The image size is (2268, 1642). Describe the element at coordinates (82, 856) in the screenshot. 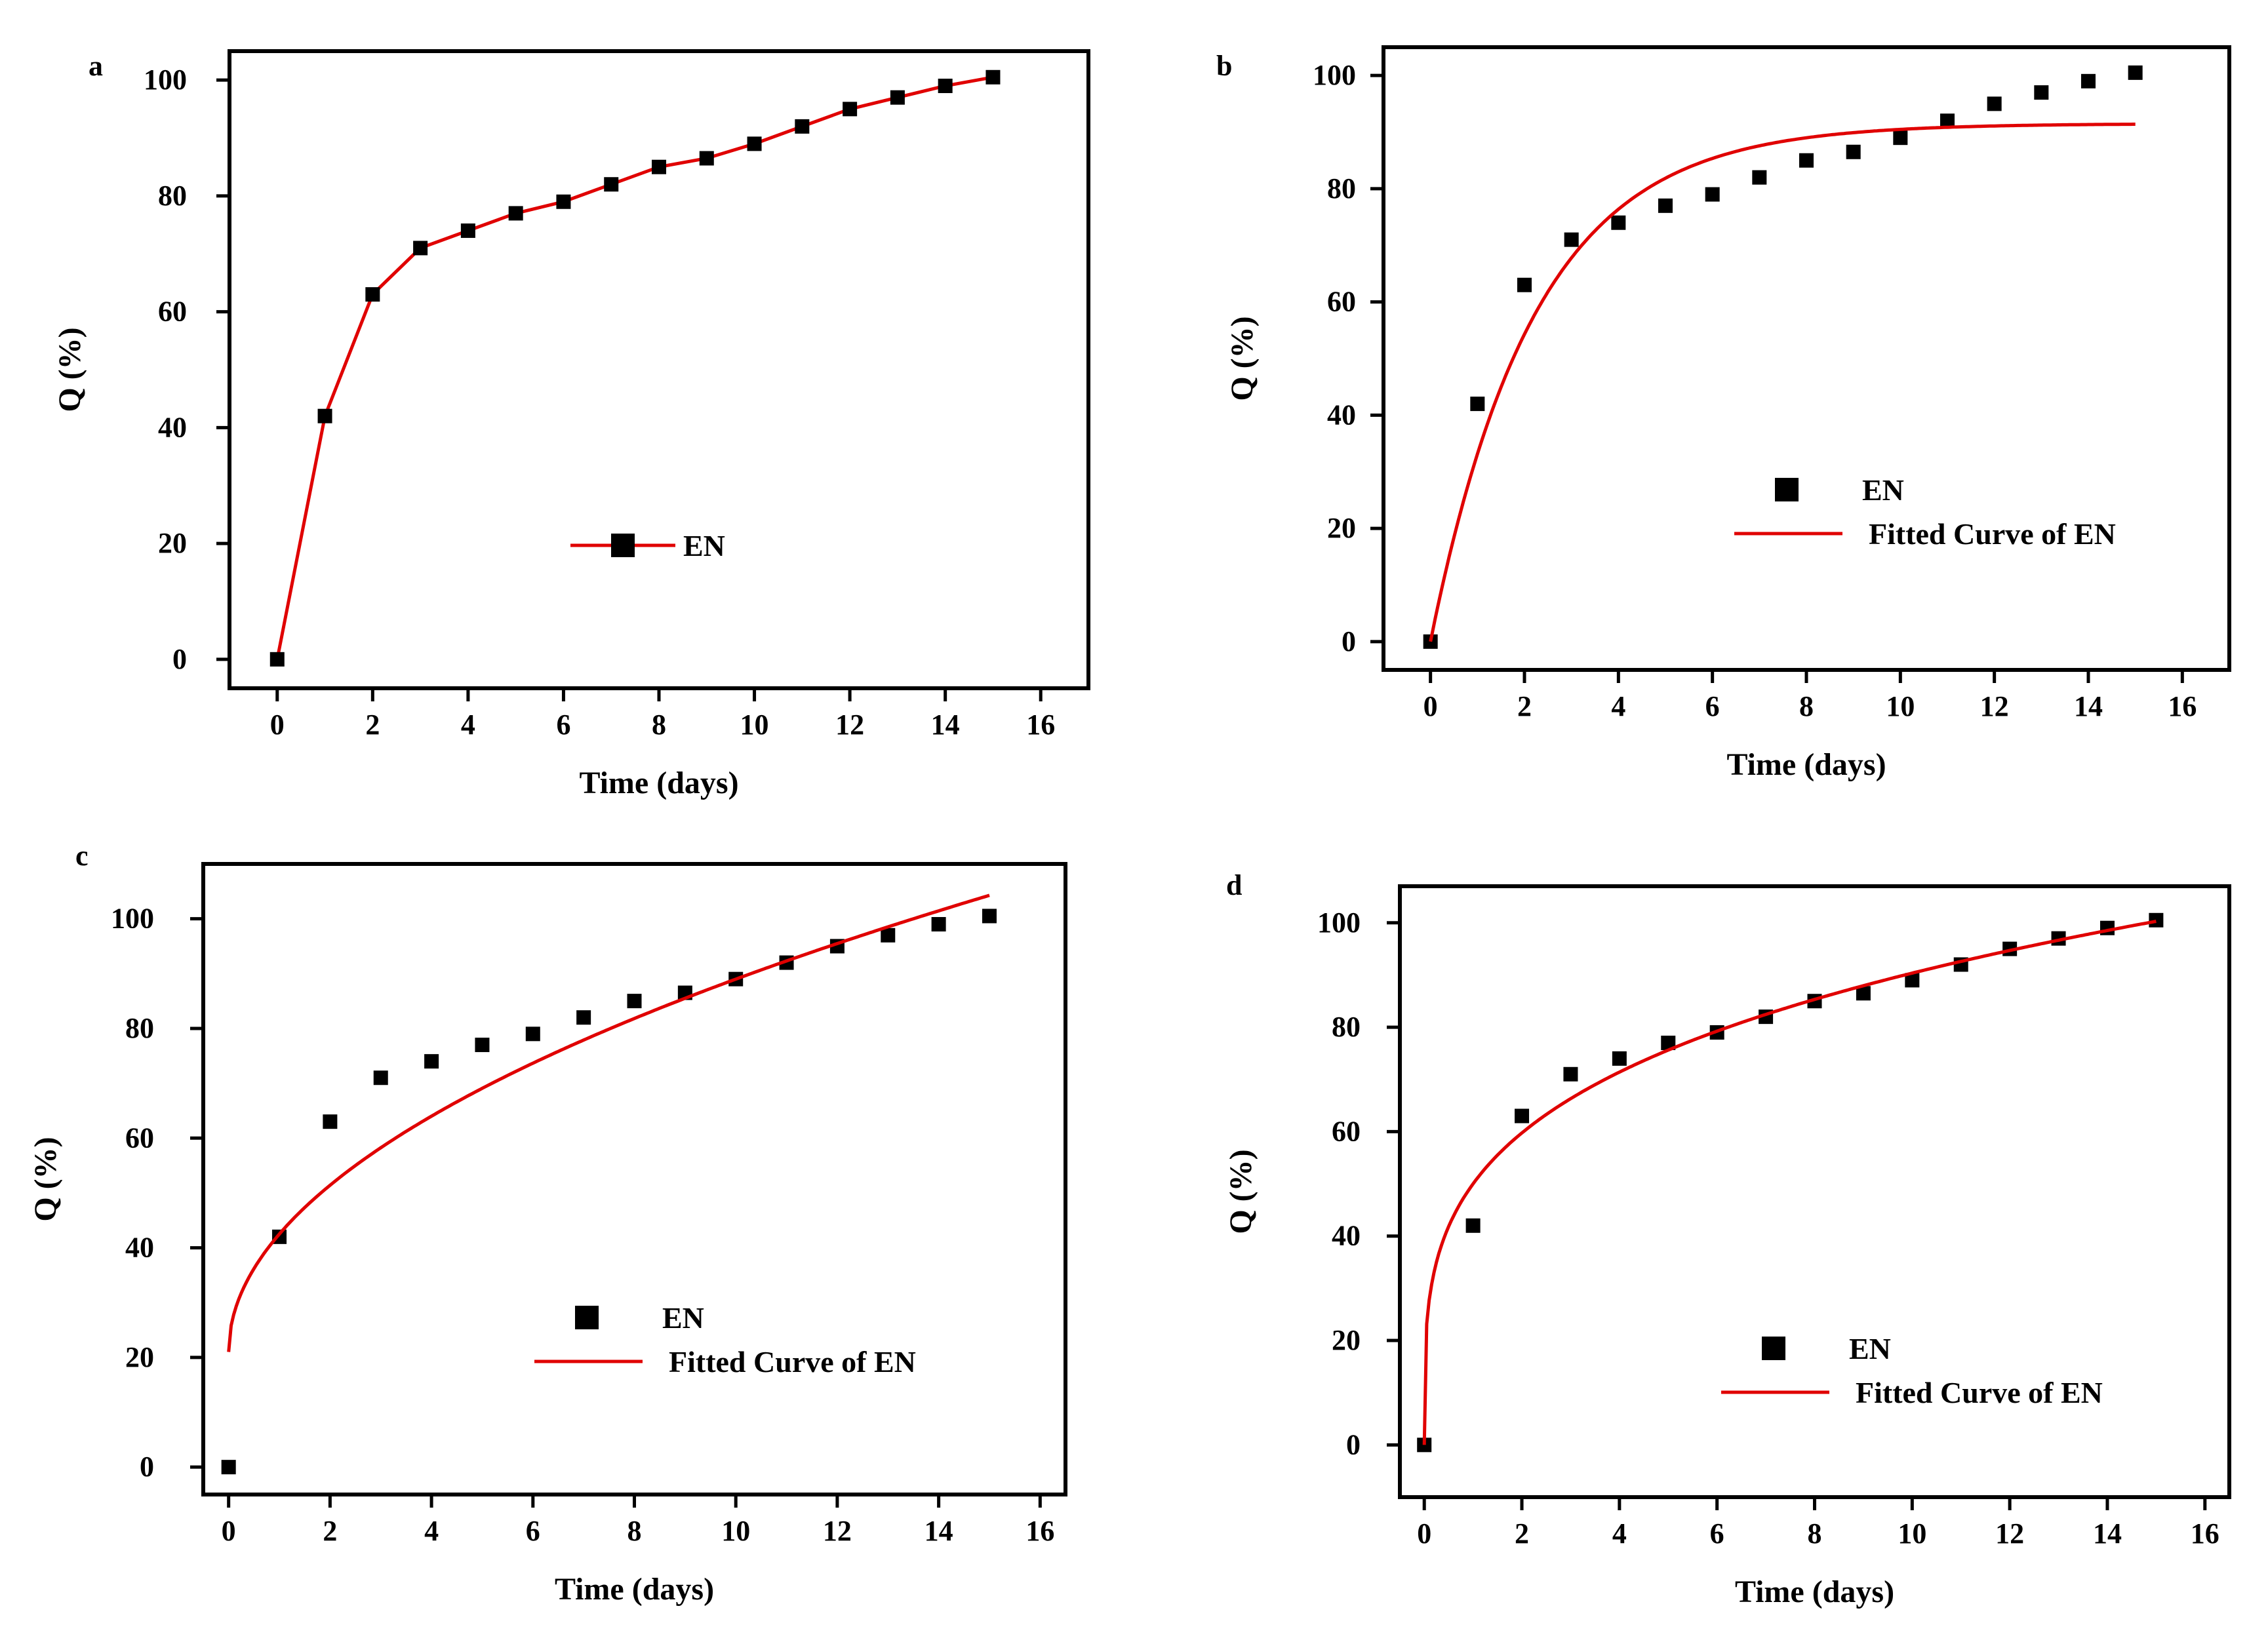

I see `panel-label: c` at that location.